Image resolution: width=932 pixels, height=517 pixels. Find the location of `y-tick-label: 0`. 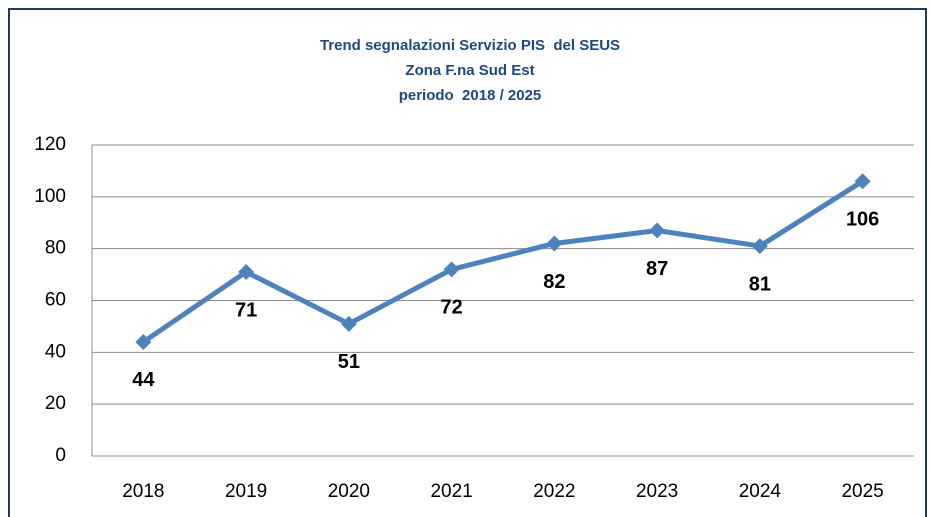

y-tick-label: 0 is located at coordinates (60, 455).